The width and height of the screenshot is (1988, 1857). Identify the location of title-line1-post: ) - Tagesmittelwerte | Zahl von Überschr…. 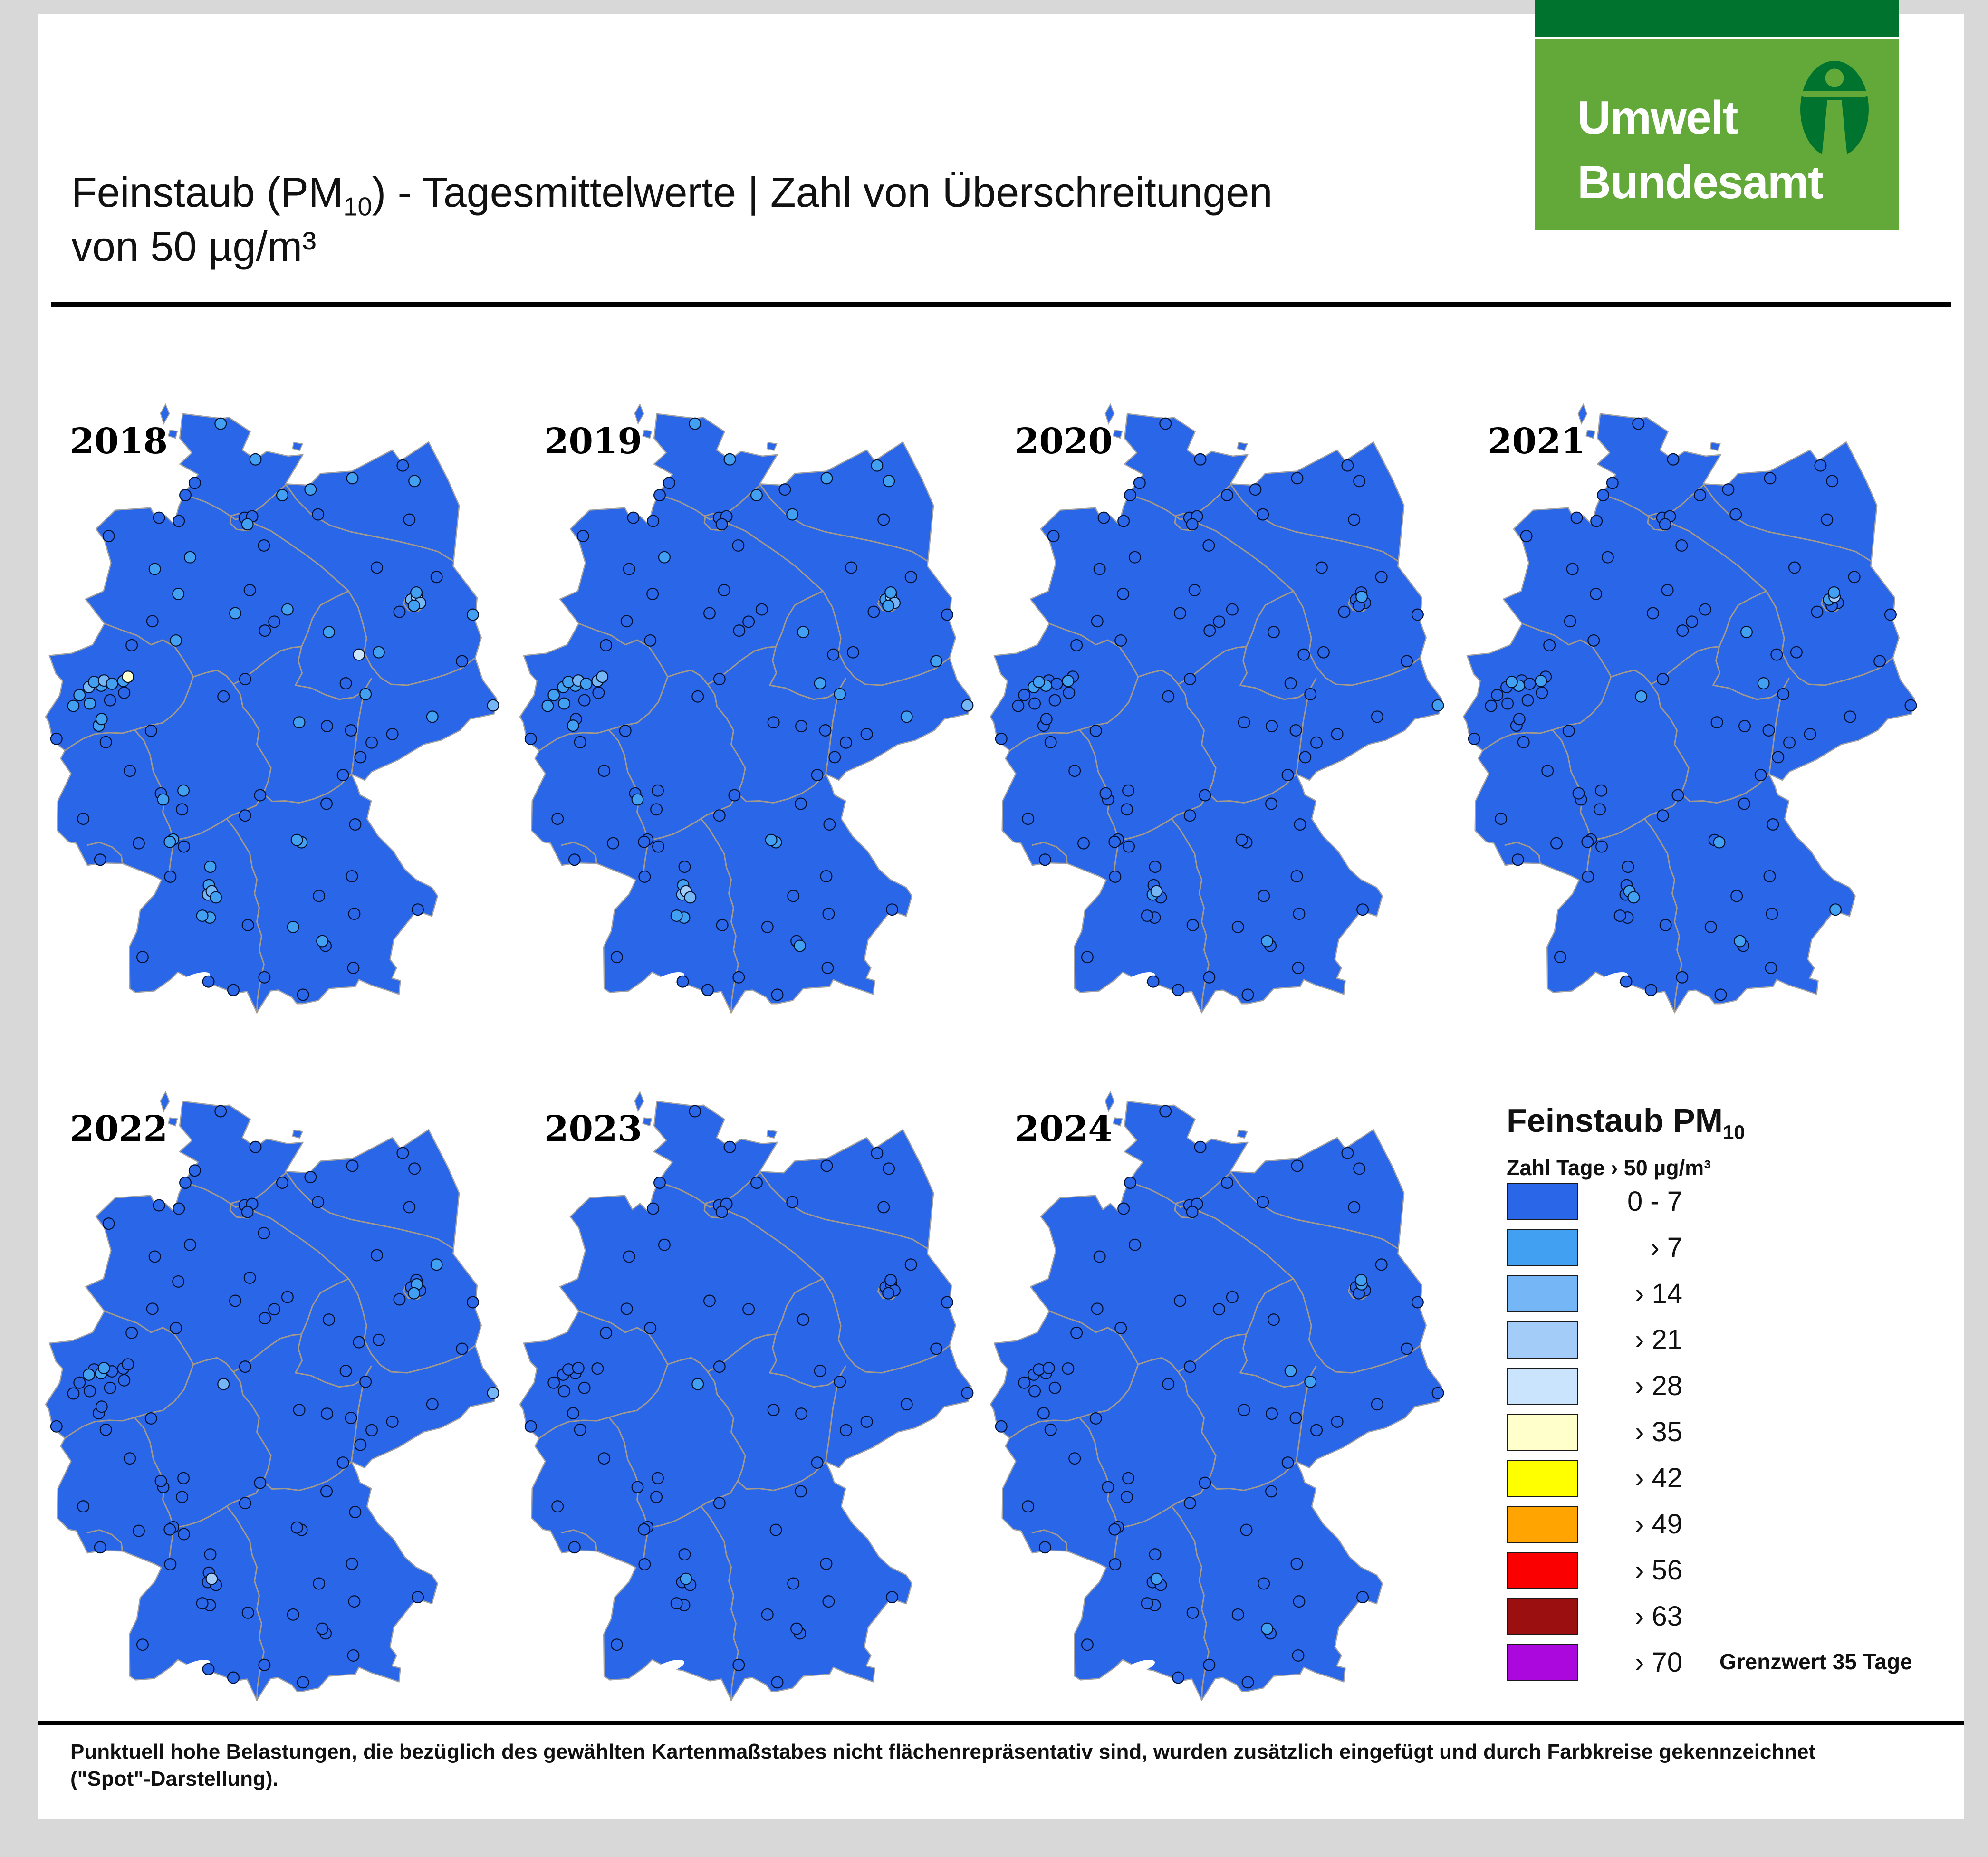
(823, 192).